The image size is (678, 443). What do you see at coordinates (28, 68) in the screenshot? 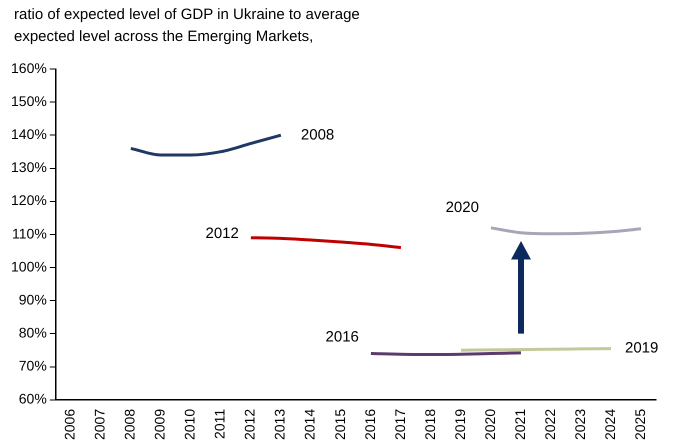
I see `y-tick-label: 160%` at bounding box center [28, 68].